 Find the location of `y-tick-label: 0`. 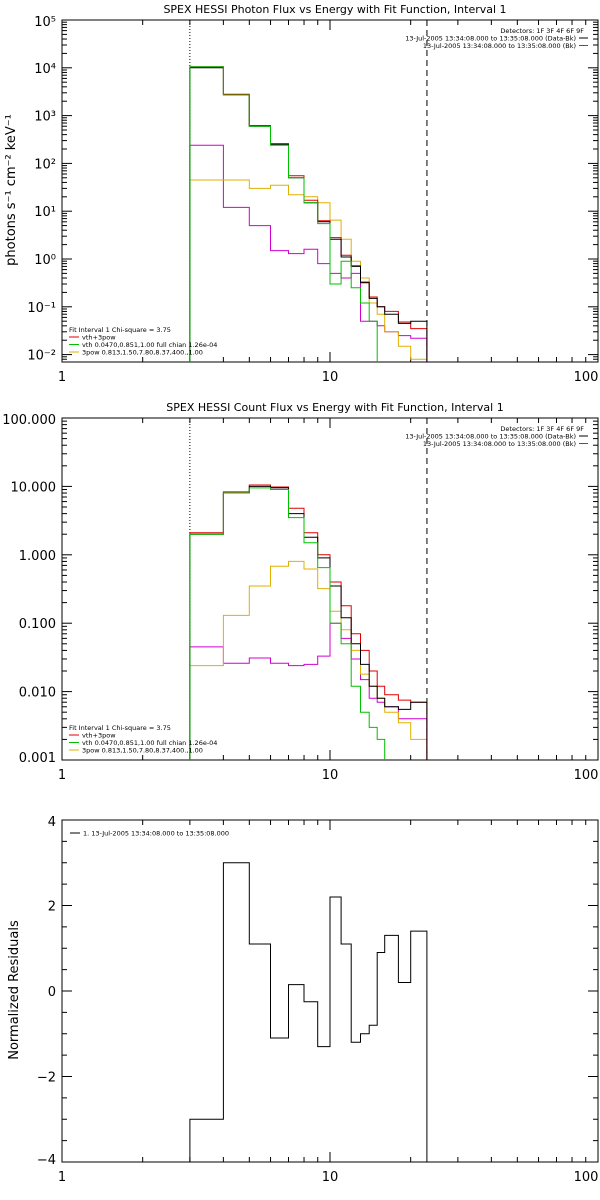

y-tick-label: 0 is located at coordinates (52, 992).